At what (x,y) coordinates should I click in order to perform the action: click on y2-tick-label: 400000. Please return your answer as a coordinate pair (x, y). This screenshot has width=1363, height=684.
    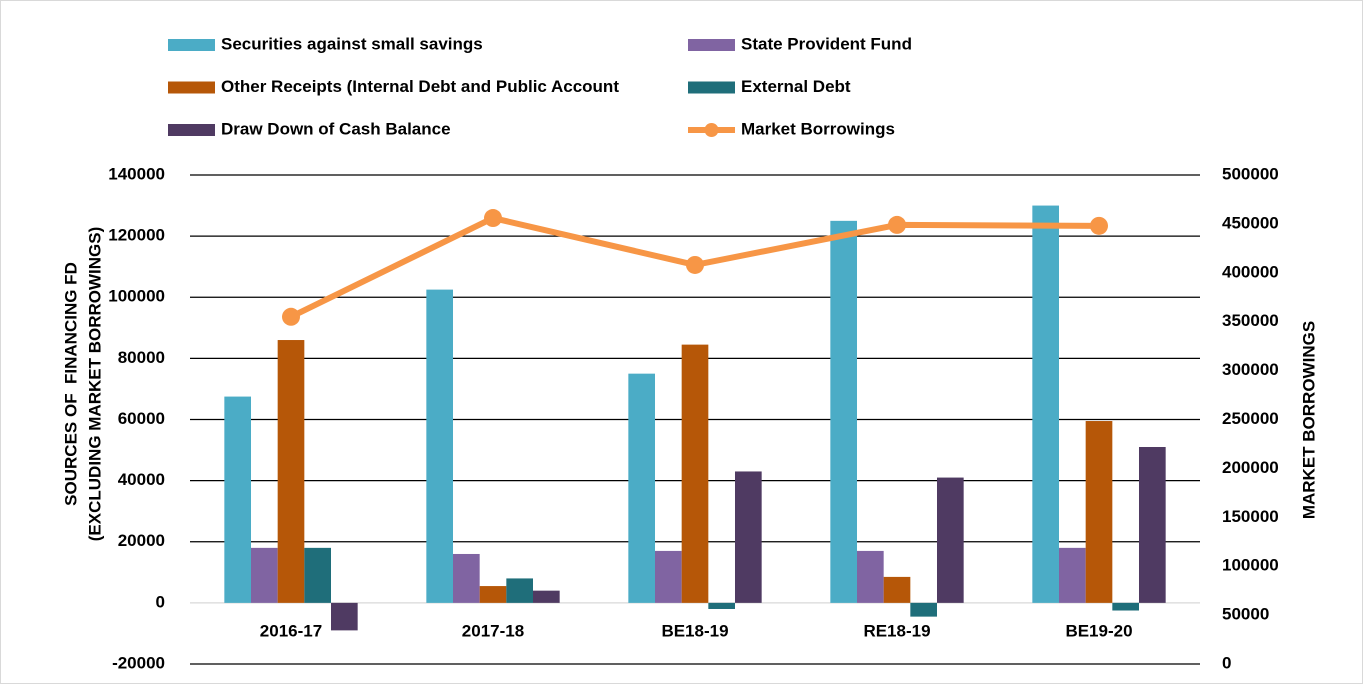
    Looking at the image, I should click on (1250, 271).